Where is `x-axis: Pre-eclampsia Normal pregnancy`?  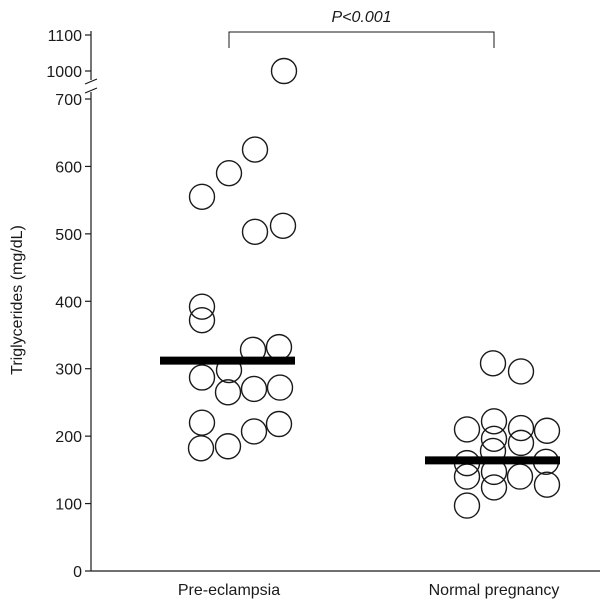
x-axis: Pre-eclampsia Normal pregnancy is located at coordinates (345, 584).